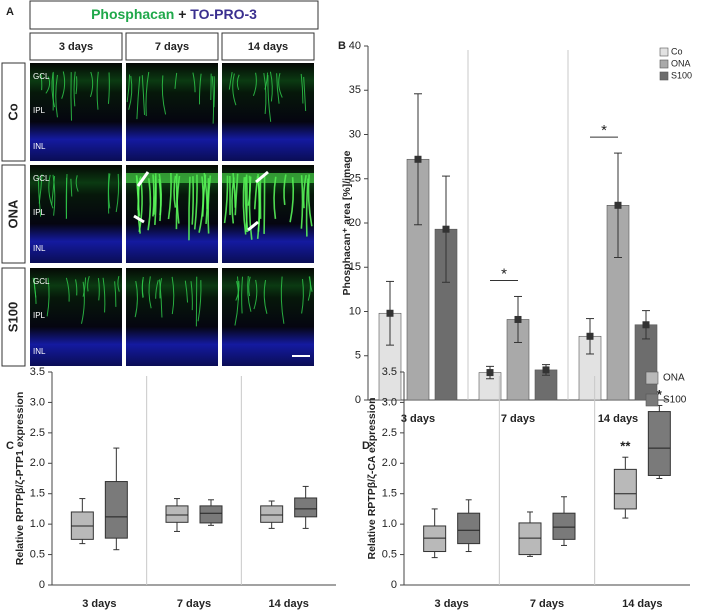 The width and height of the screenshot is (709, 613). What do you see at coordinates (355, 223) in the screenshot?
I see `y-tick-label: 20` at bounding box center [355, 223].